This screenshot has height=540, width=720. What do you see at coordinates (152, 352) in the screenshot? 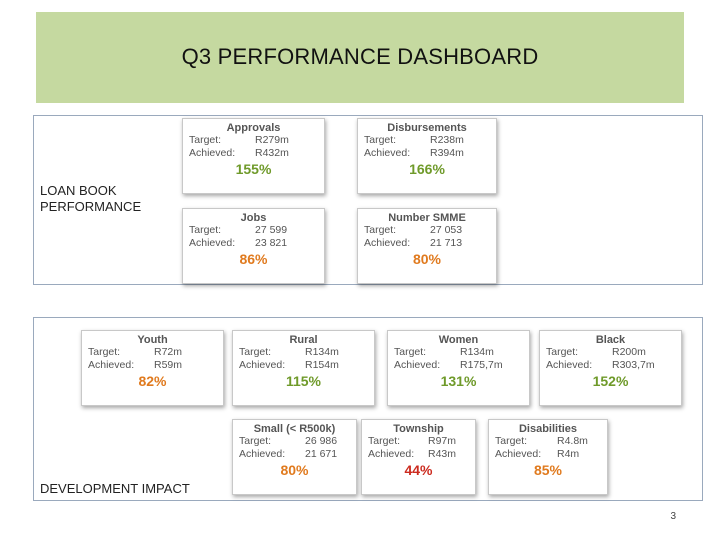
I see `target-row: Target: R72m` at bounding box center [152, 352].